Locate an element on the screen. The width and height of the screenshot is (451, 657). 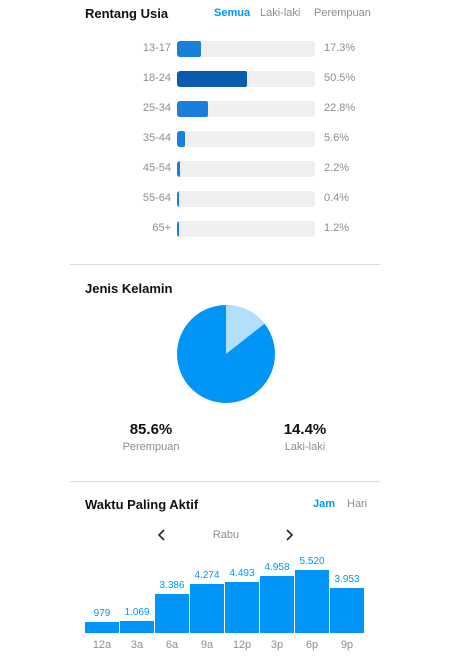
hour-tick-label: 9p is located at coordinates (347, 645).